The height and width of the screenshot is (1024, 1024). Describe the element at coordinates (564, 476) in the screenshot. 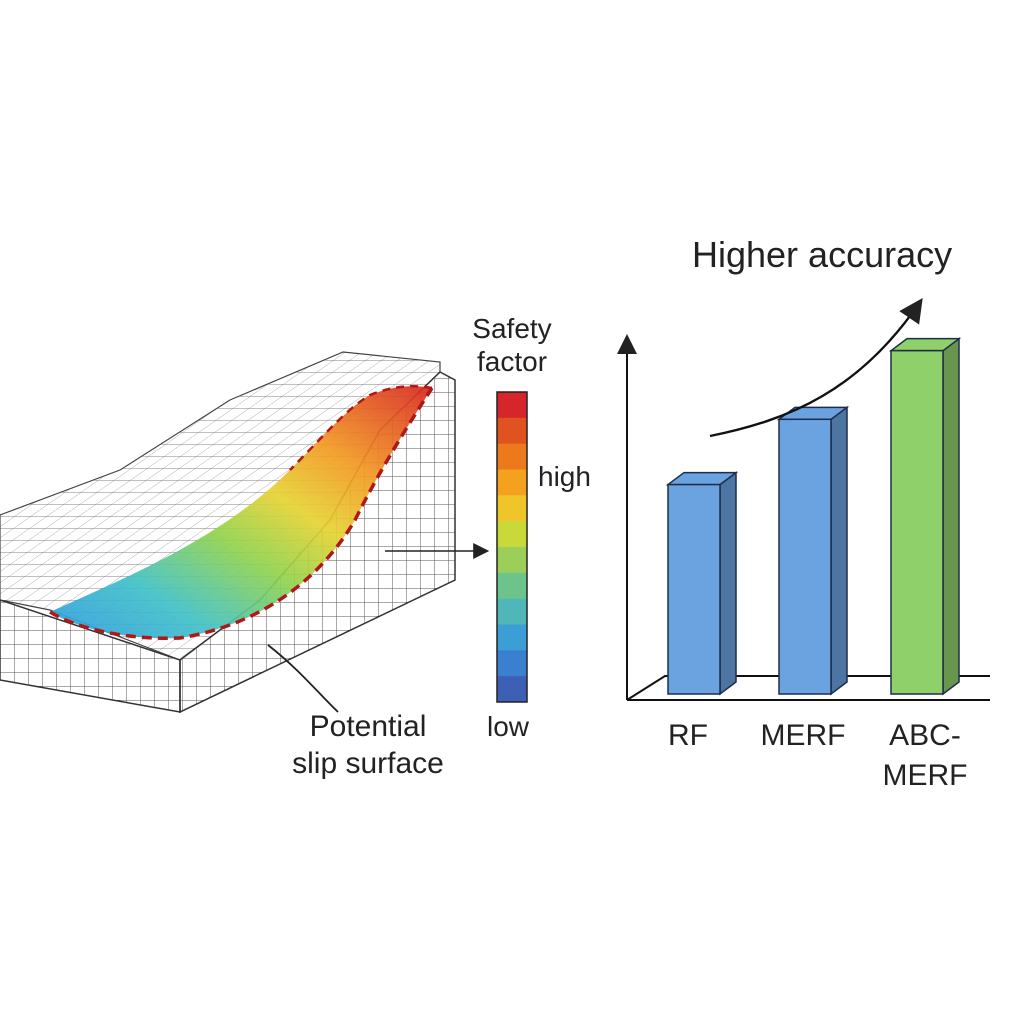

I see `colorbar-high-label: high` at that location.